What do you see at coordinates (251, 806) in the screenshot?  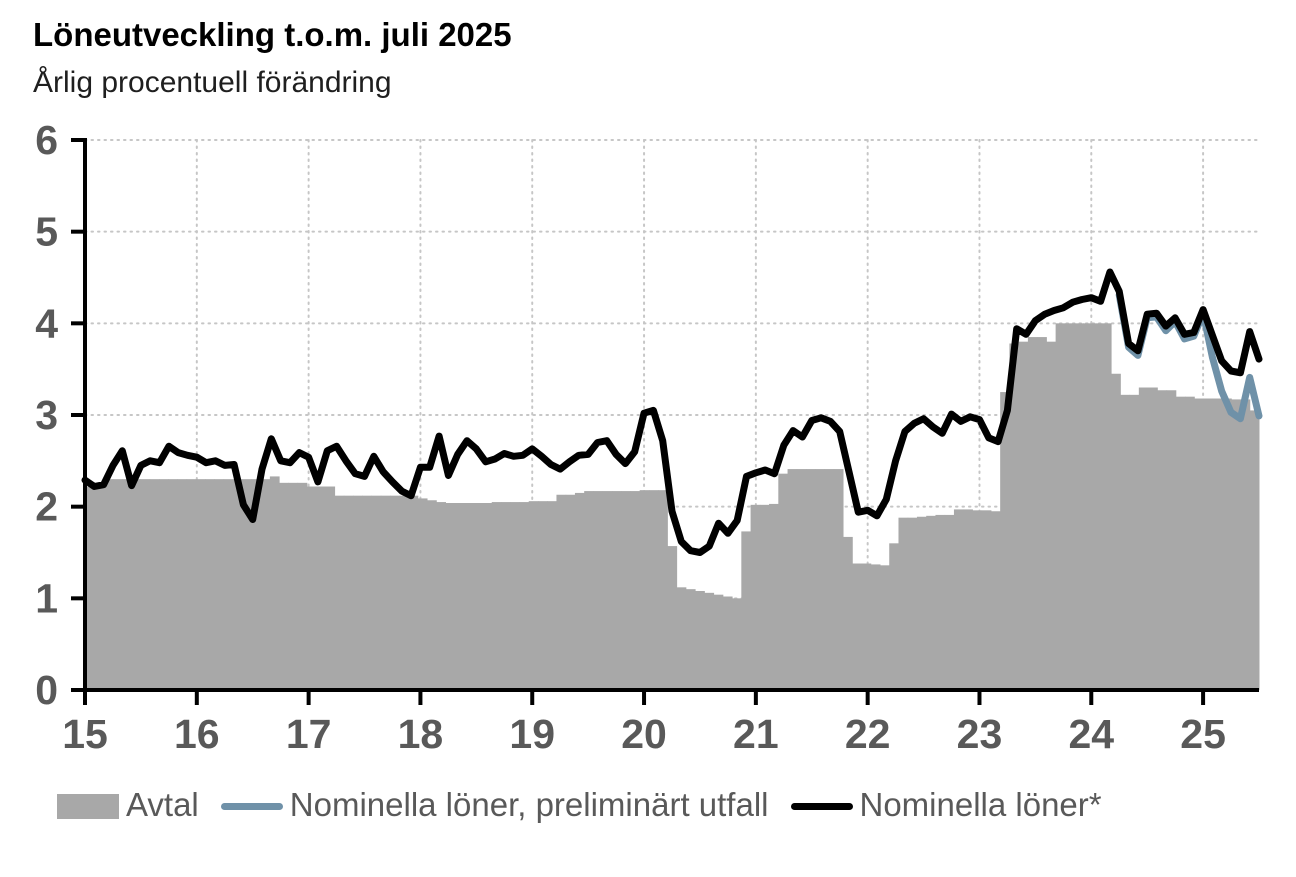 I see `legend-swatch-preliminar` at bounding box center [251, 806].